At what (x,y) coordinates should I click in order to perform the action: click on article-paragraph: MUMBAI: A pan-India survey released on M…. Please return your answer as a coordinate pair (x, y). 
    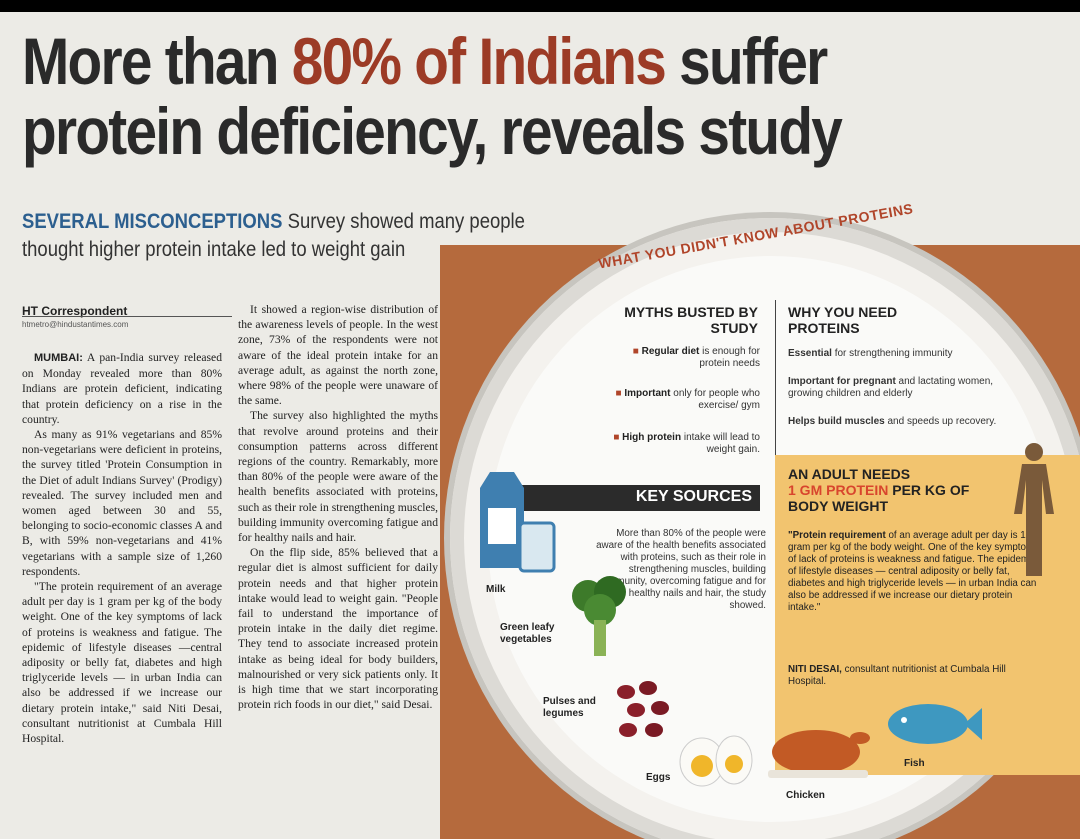
    Looking at the image, I should click on (122, 388).